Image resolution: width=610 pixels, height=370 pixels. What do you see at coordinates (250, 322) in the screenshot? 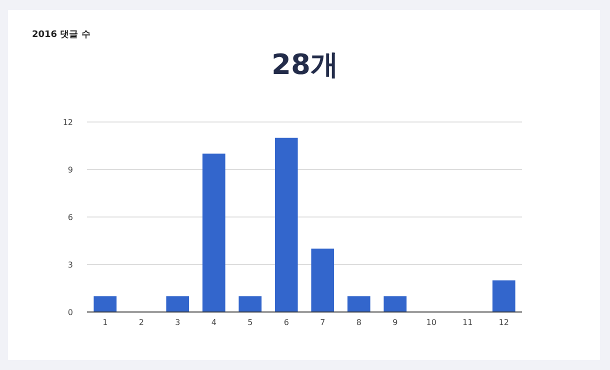
I see `x-tick-label: 5` at bounding box center [250, 322].